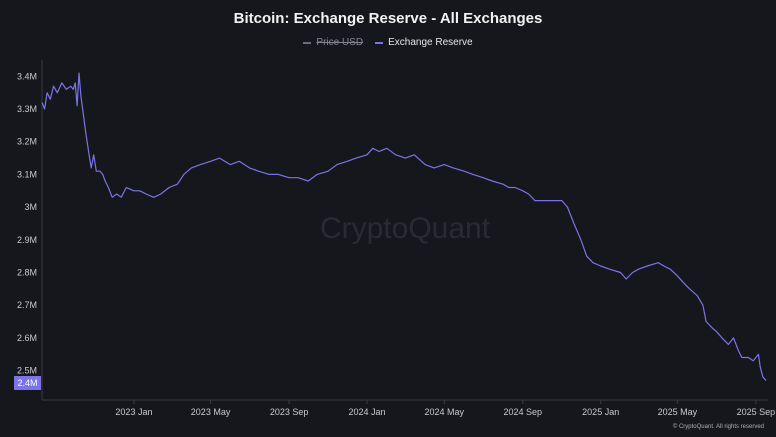  Describe the element at coordinates (27, 383) in the screenshot. I see `current-value-badge: 2.4M` at that location.